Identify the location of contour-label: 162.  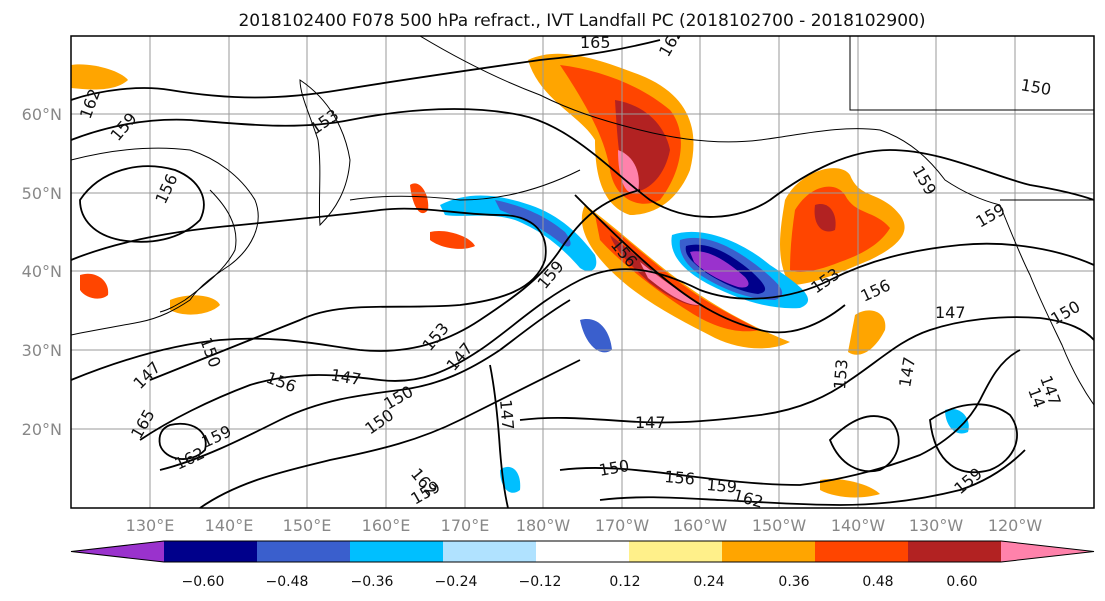
(748, 499).